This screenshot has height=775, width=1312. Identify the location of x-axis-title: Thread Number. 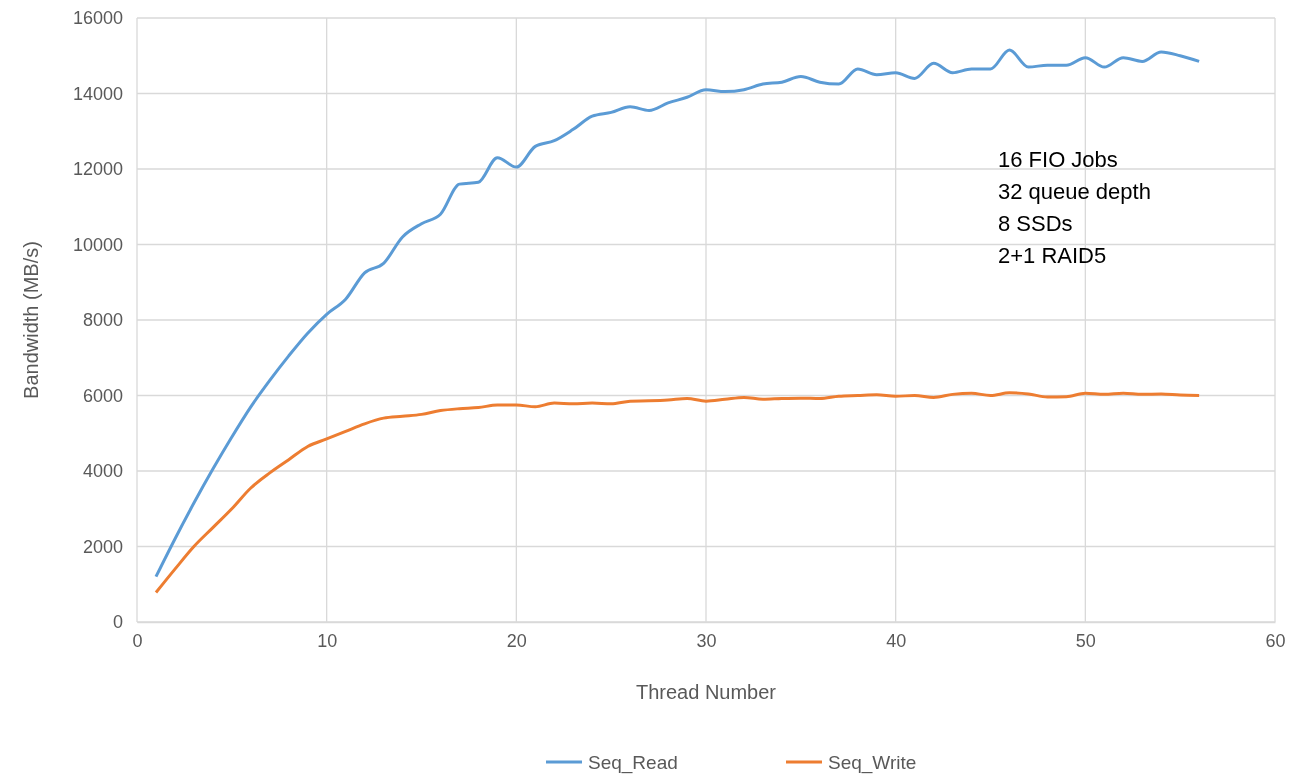
(706, 692).